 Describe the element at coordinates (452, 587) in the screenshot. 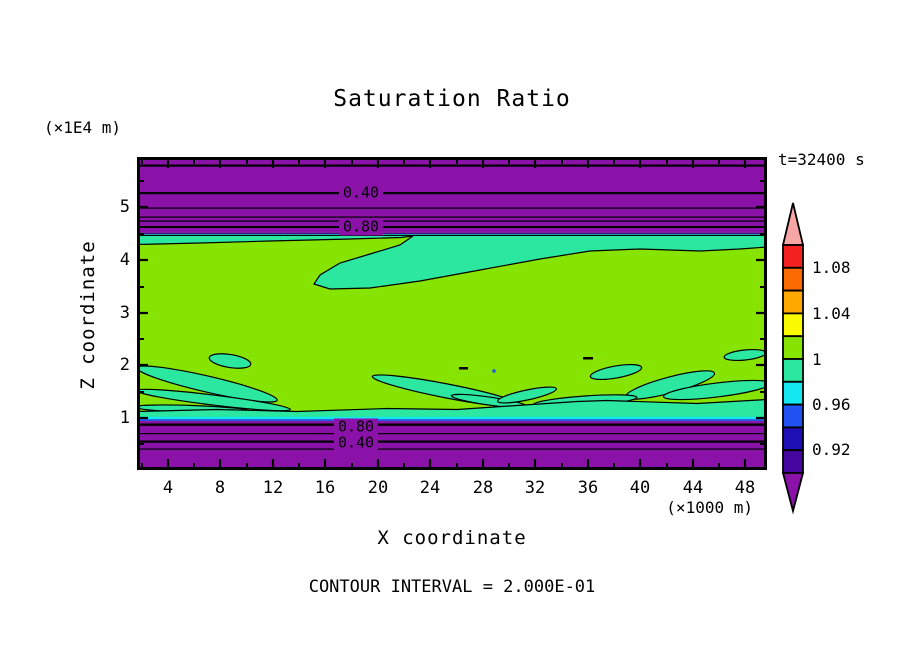

I see `contour-interval-note: CONTOUR INTERVAL = 2.000E-01` at that location.